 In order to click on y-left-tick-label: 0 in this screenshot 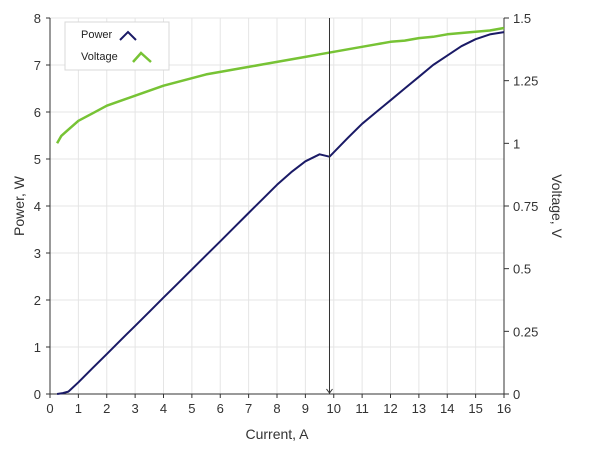, I will do `click(37, 394)`.